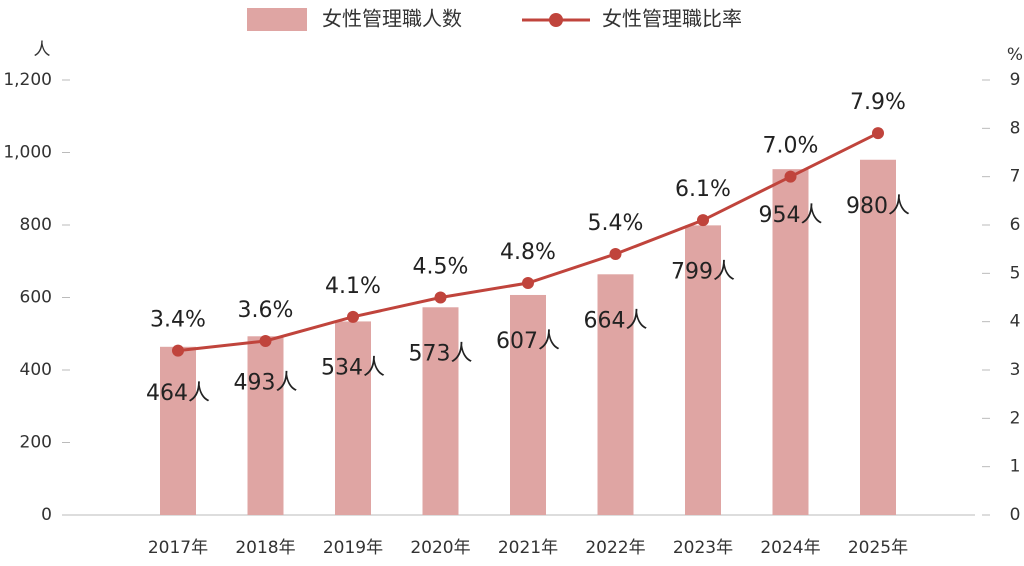 This screenshot has height=566, width=1024. Describe the element at coordinates (791, 215) in the screenshot. I see `data-label: 954人` at that location.